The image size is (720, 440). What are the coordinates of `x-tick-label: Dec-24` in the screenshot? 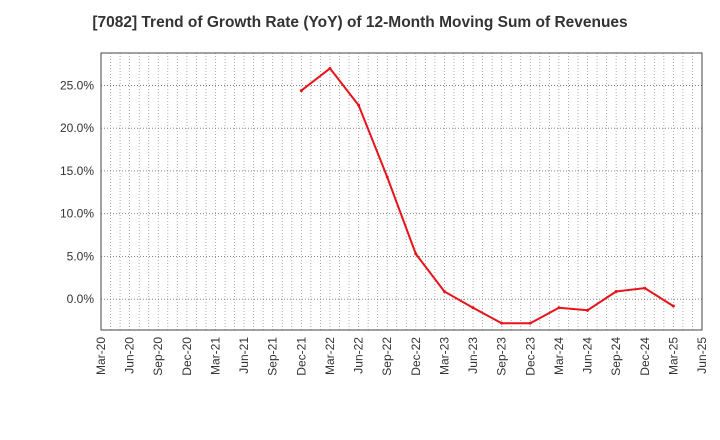 It's located at (645, 356).